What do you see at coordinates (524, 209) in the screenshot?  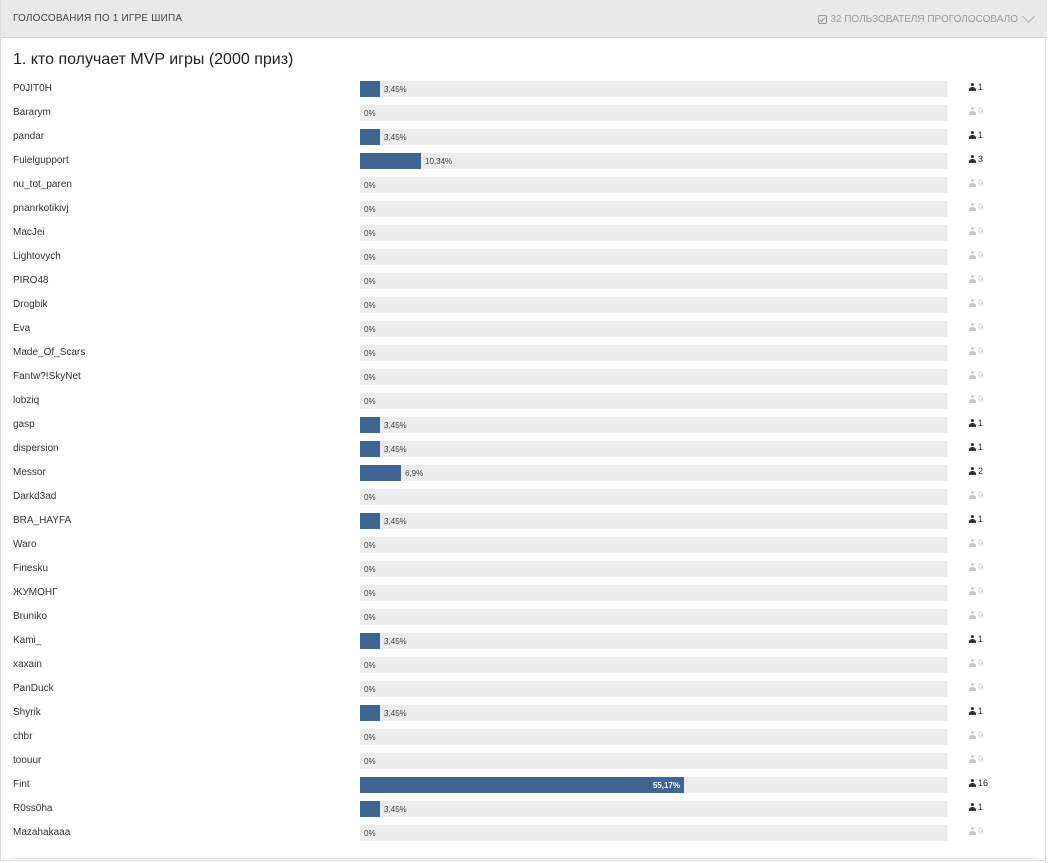 I see `poll-option-row: pnanrkotikivj 0% 0` at bounding box center [524, 209].